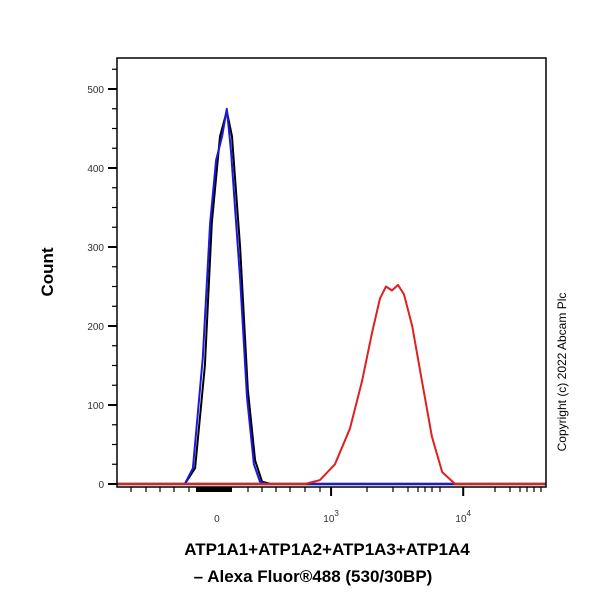 The image size is (600, 600). Describe the element at coordinates (327, 549) in the screenshot. I see `x-axis-label-line1: ATP1A1+ATP1A2+ATP1A3+ATP1A4` at that location.